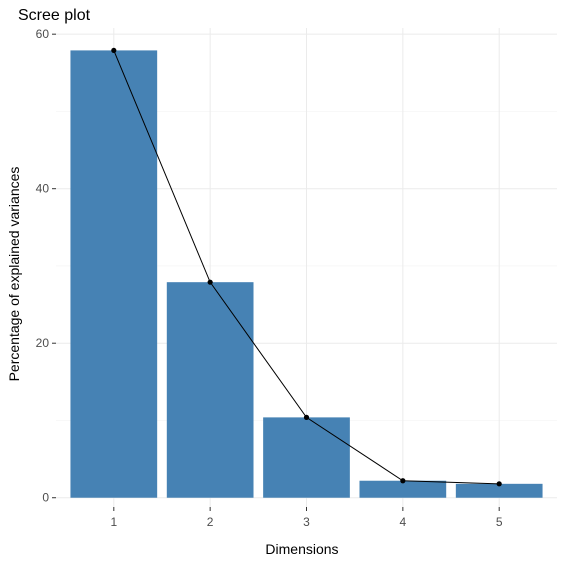  I want to click on x-axis-ticks: 1 2 3 4 5, so click(306, 518).